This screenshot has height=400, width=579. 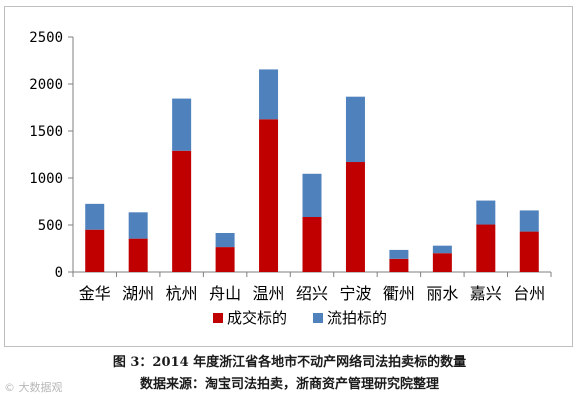 What do you see at coordinates (138, 293) in the screenshot?
I see `x-category-label: 湖州` at bounding box center [138, 293].